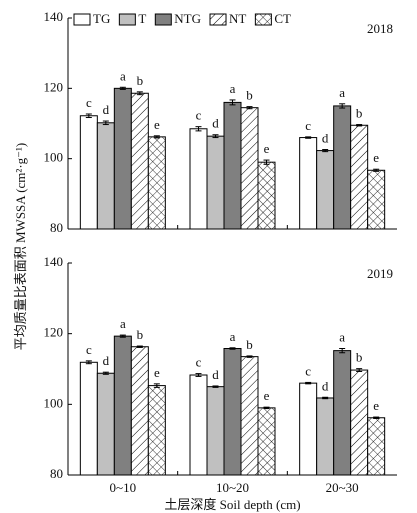  Describe the element at coordinates (123, 487) in the screenshot. I see `x-tick-label: 0~10` at that location.